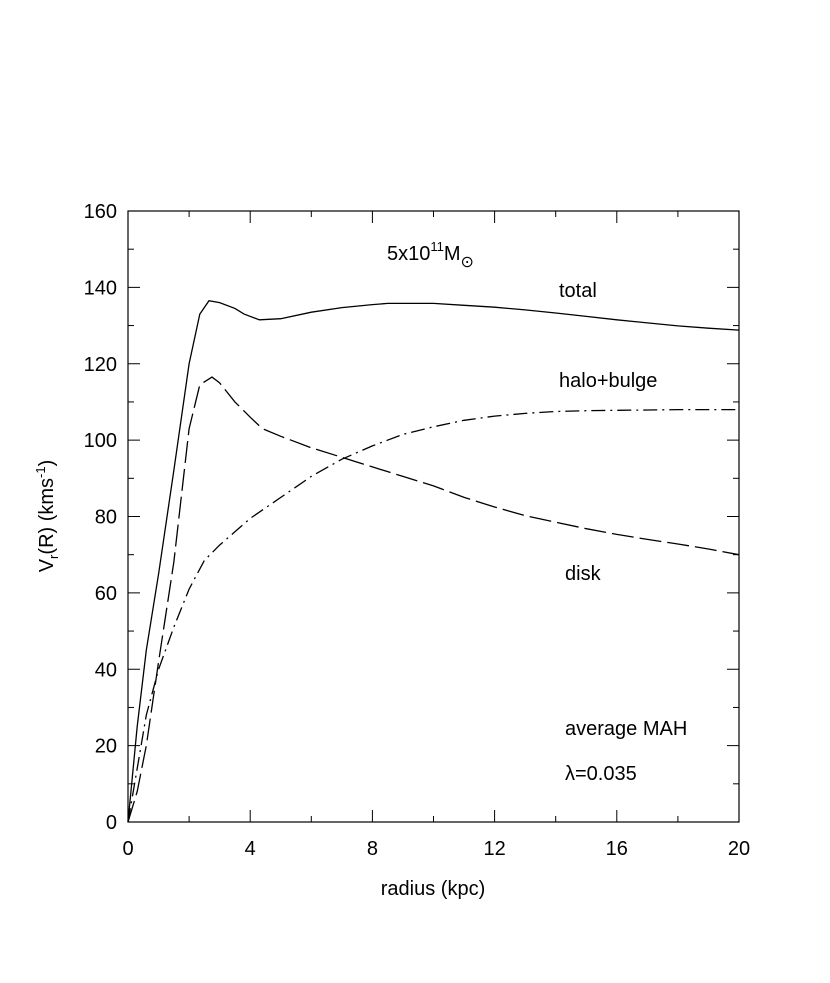 Image resolution: width=830 pixels, height=983 pixels. What do you see at coordinates (430, 255) in the screenshot?
I see `mass-annotation: 5x1011M⊙` at bounding box center [430, 255].